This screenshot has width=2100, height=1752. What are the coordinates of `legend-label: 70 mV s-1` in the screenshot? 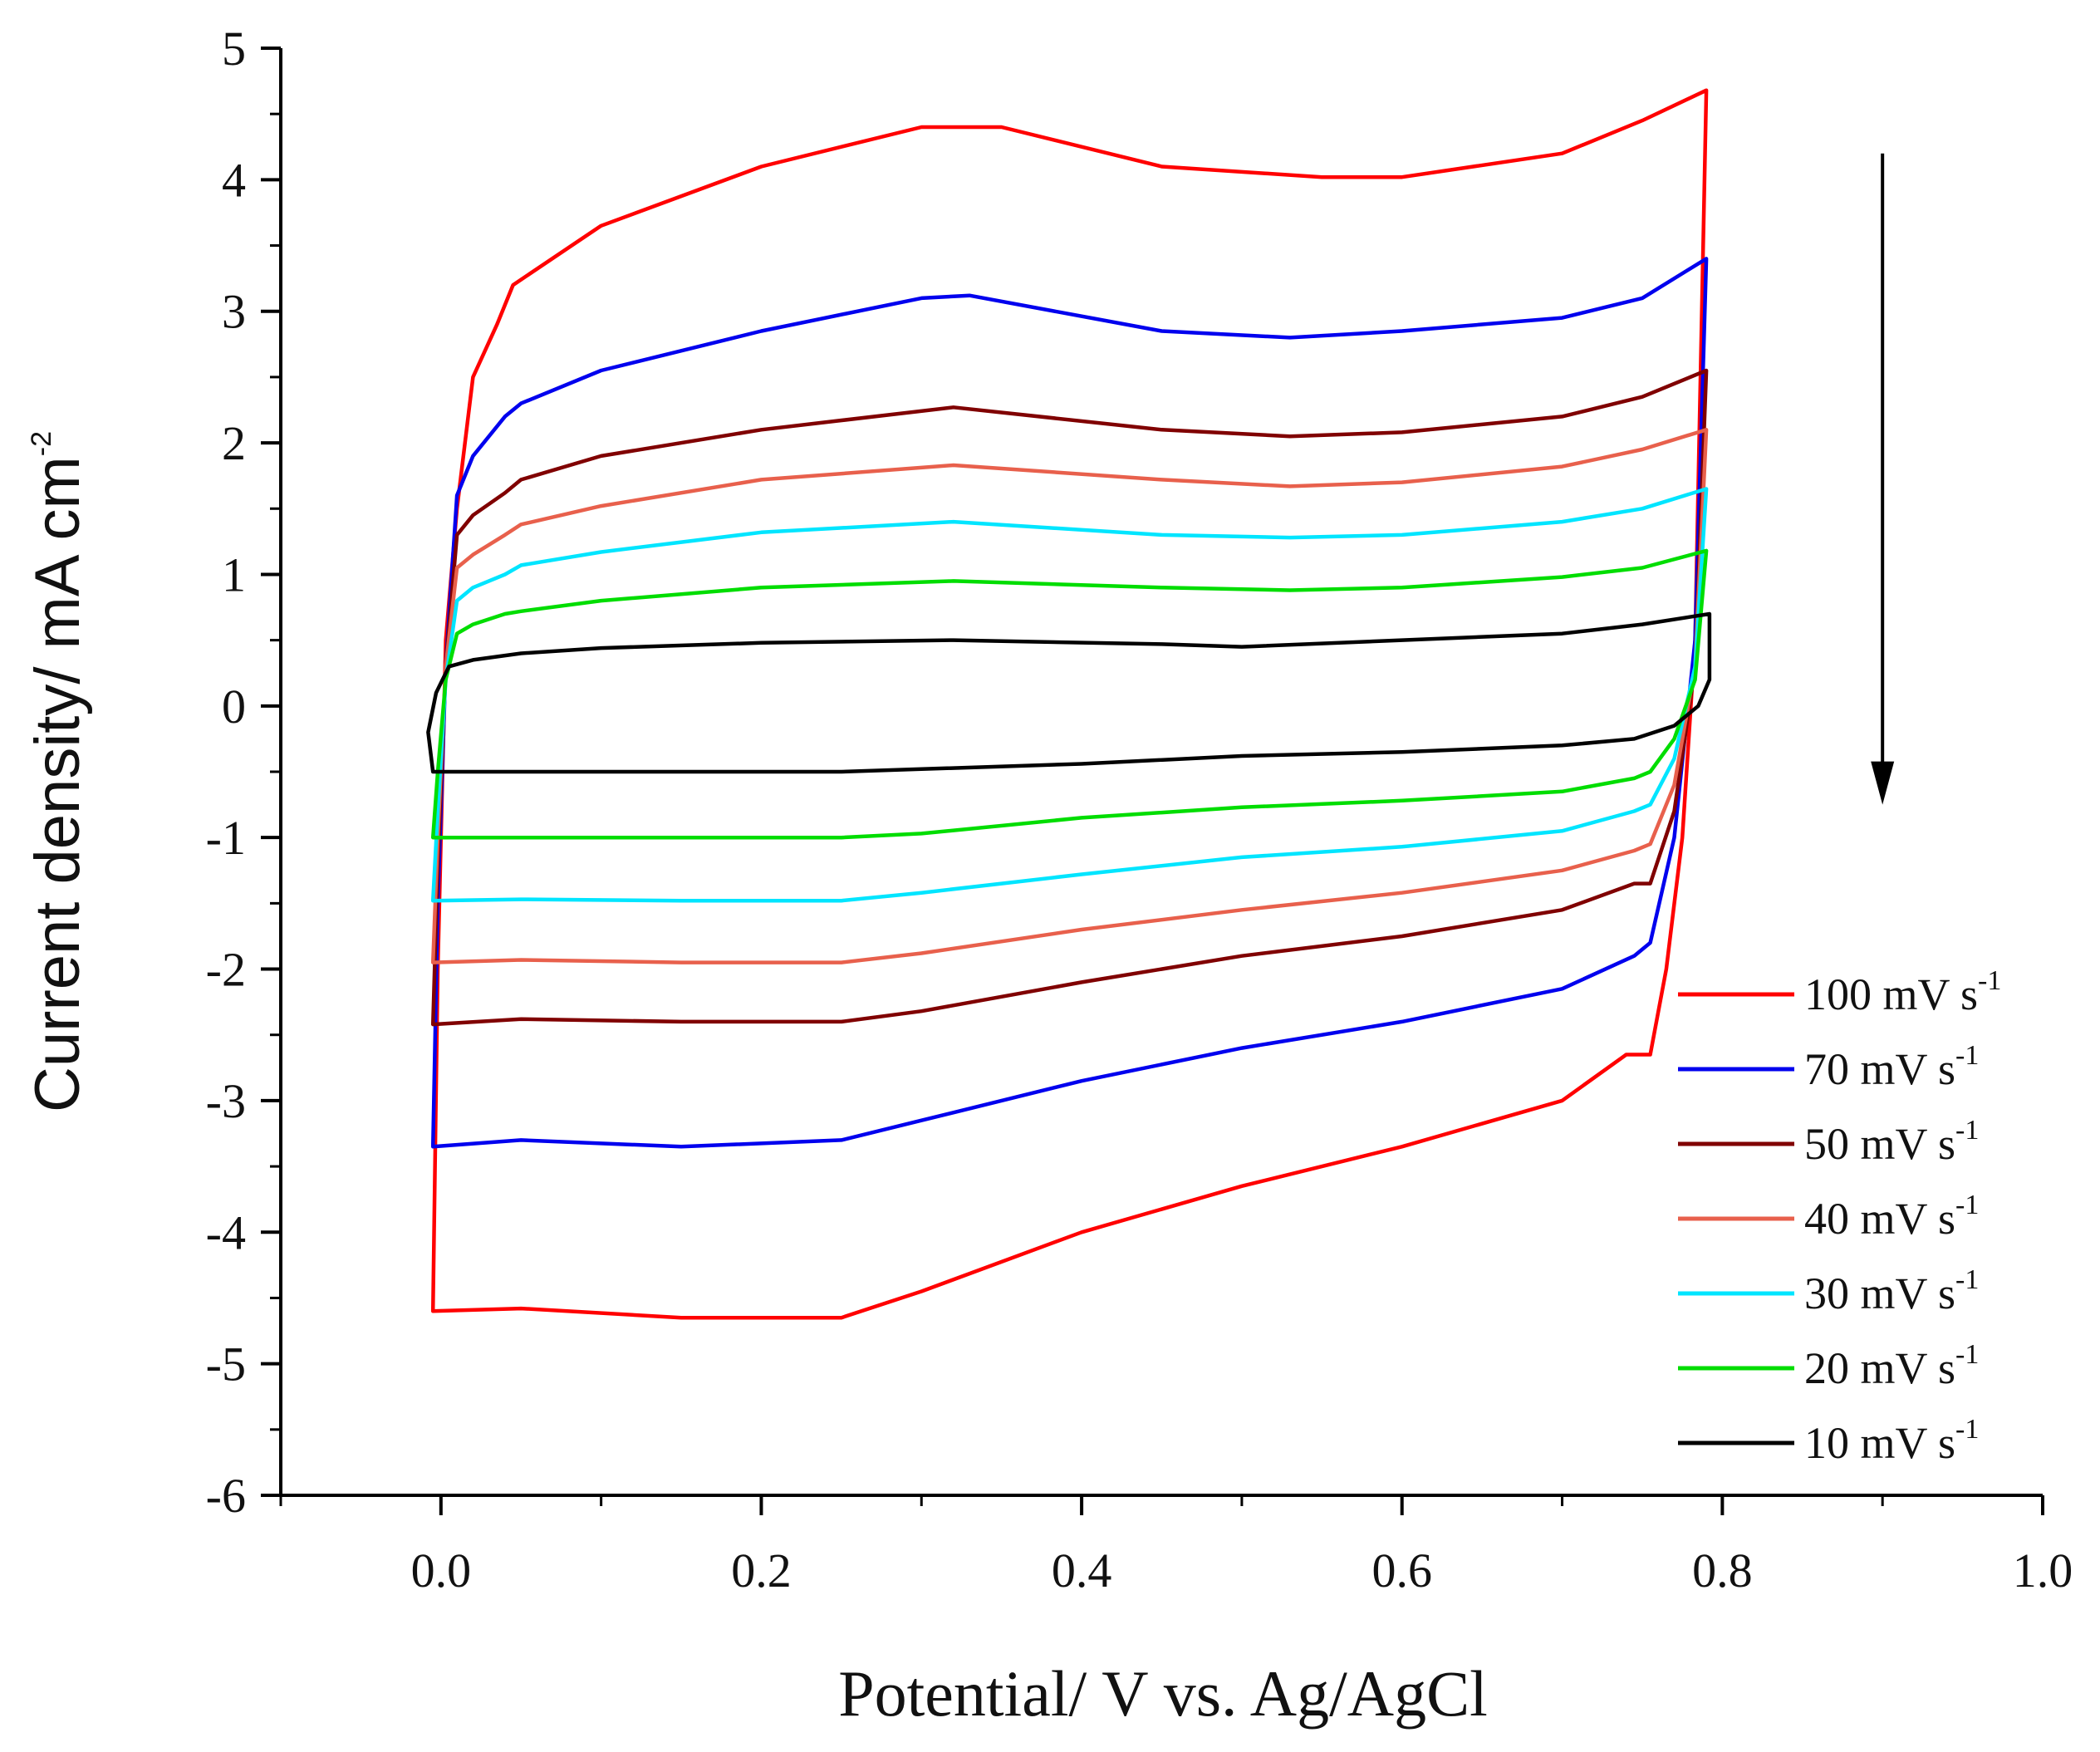 It's located at (1892, 1067).